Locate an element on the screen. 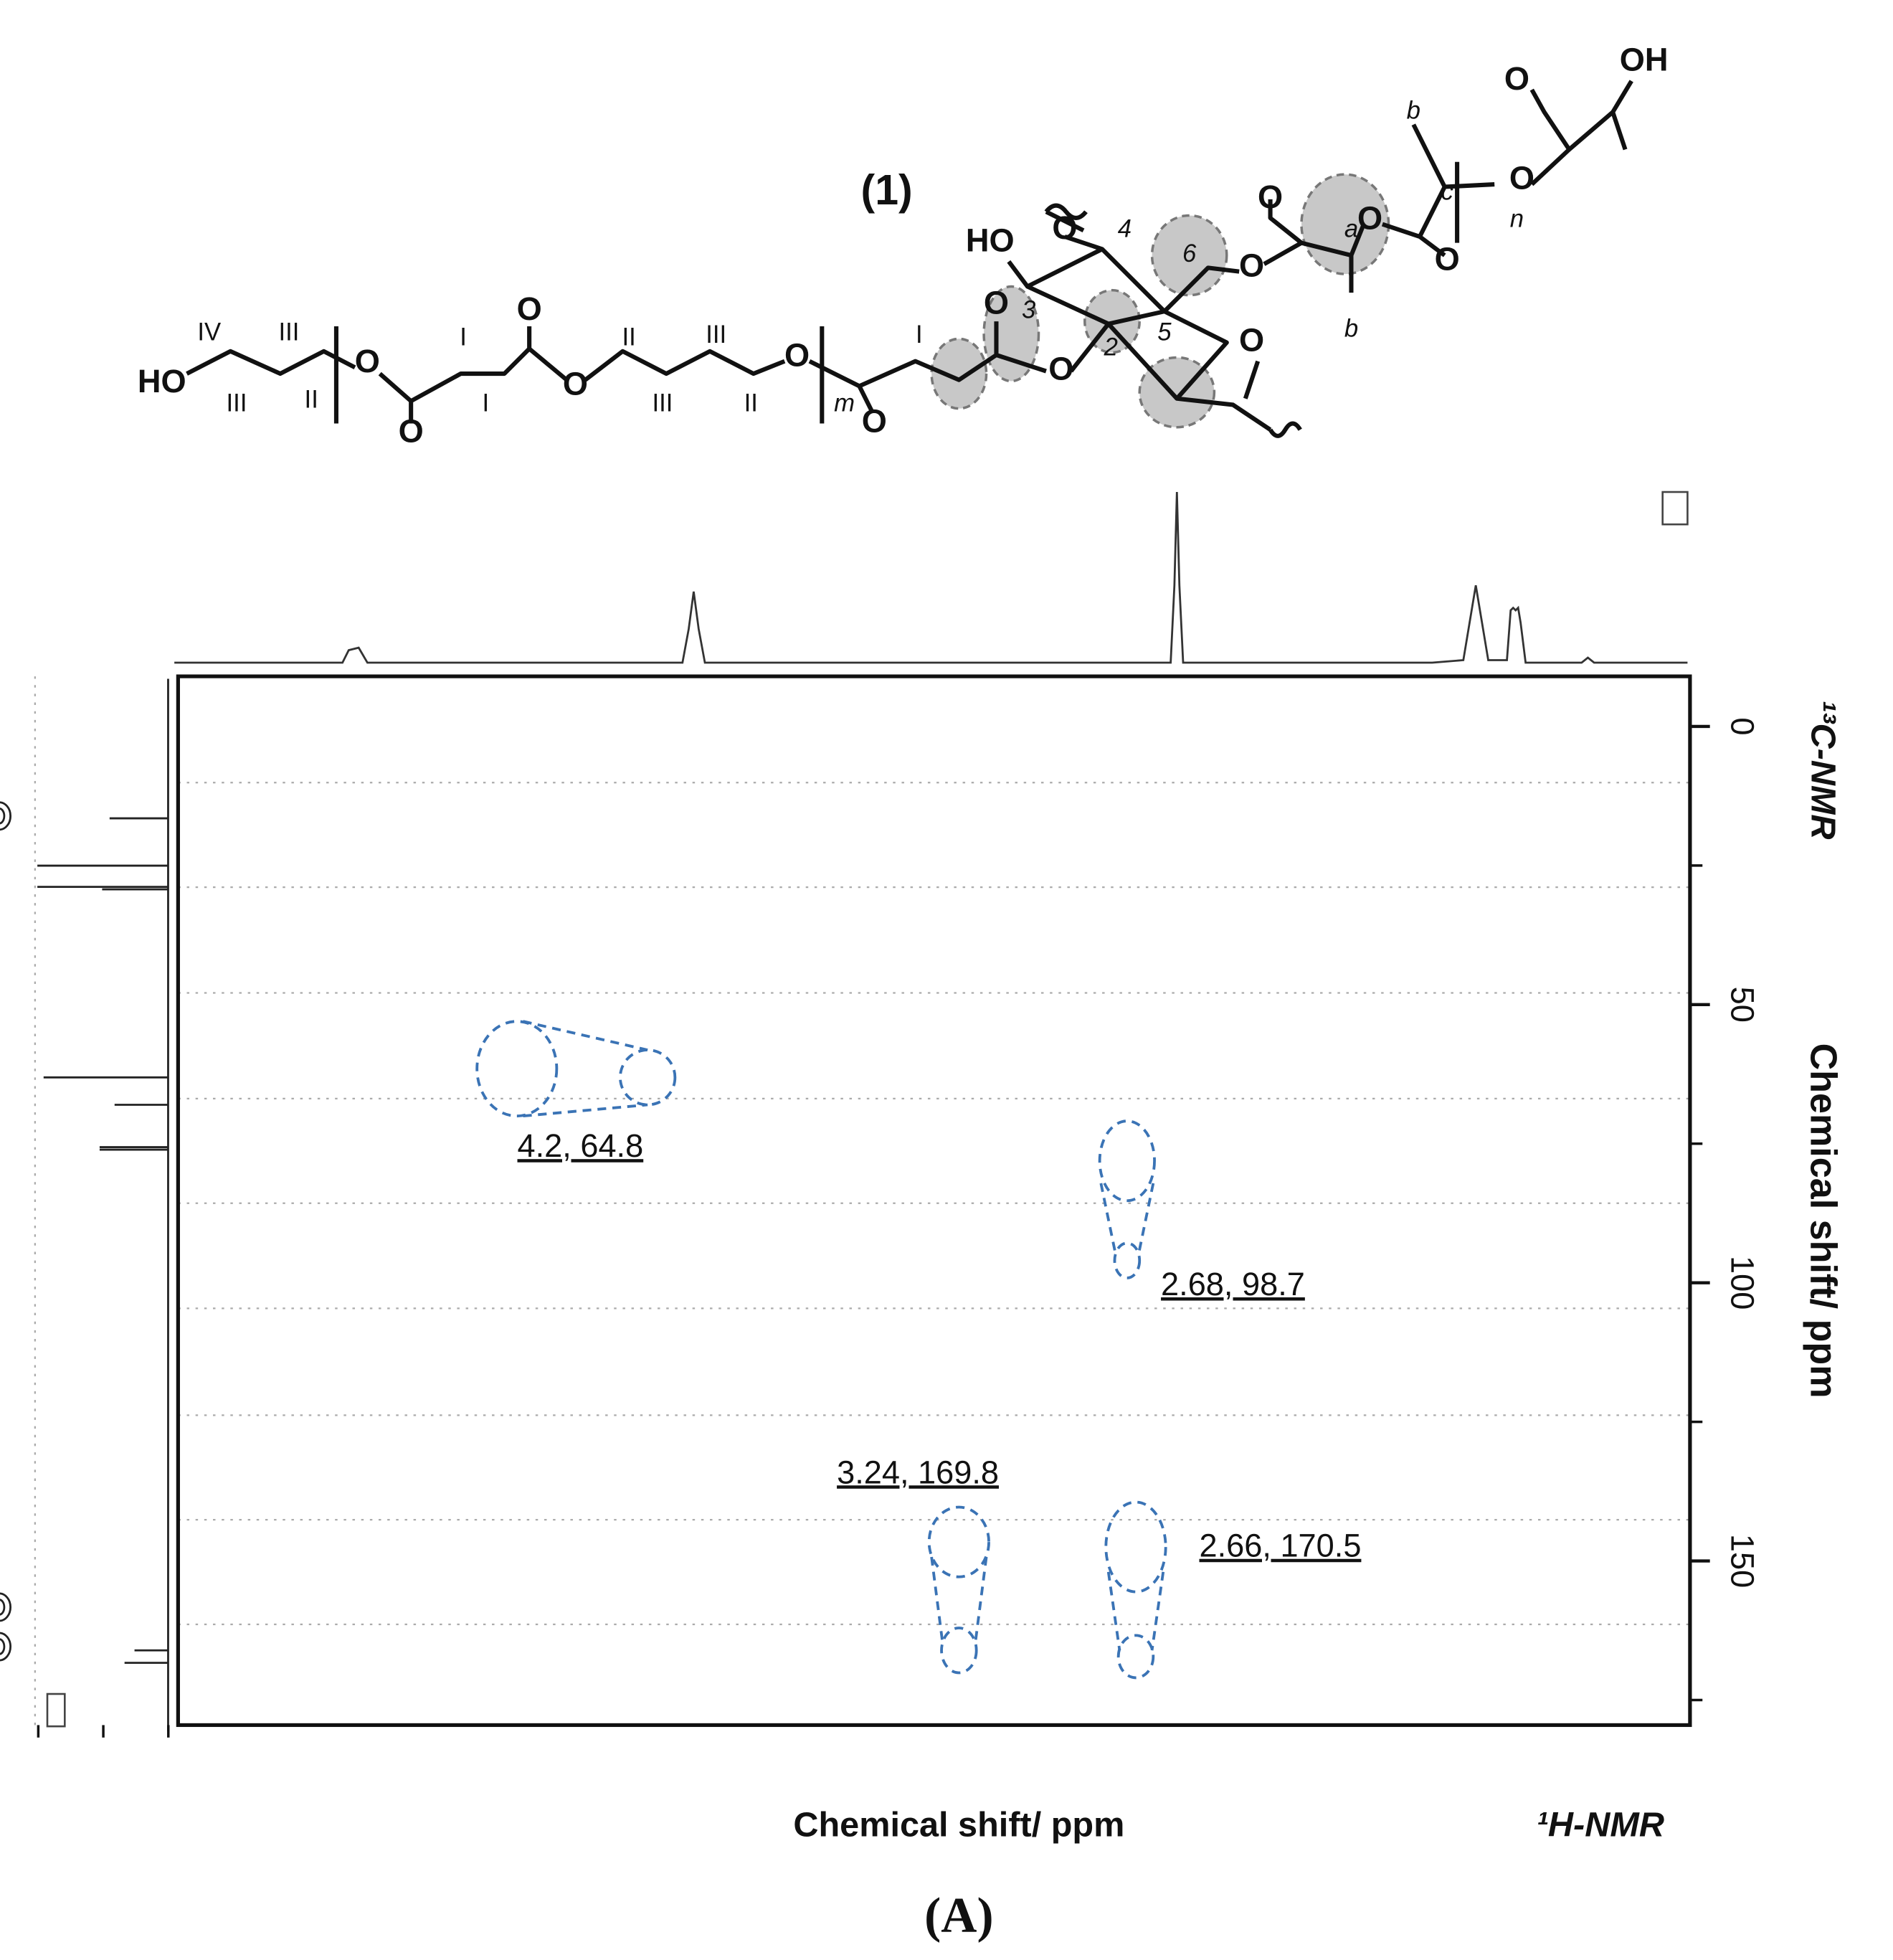 This screenshot has width=1893, height=1960. atom: OH is located at coordinates (1644, 60).